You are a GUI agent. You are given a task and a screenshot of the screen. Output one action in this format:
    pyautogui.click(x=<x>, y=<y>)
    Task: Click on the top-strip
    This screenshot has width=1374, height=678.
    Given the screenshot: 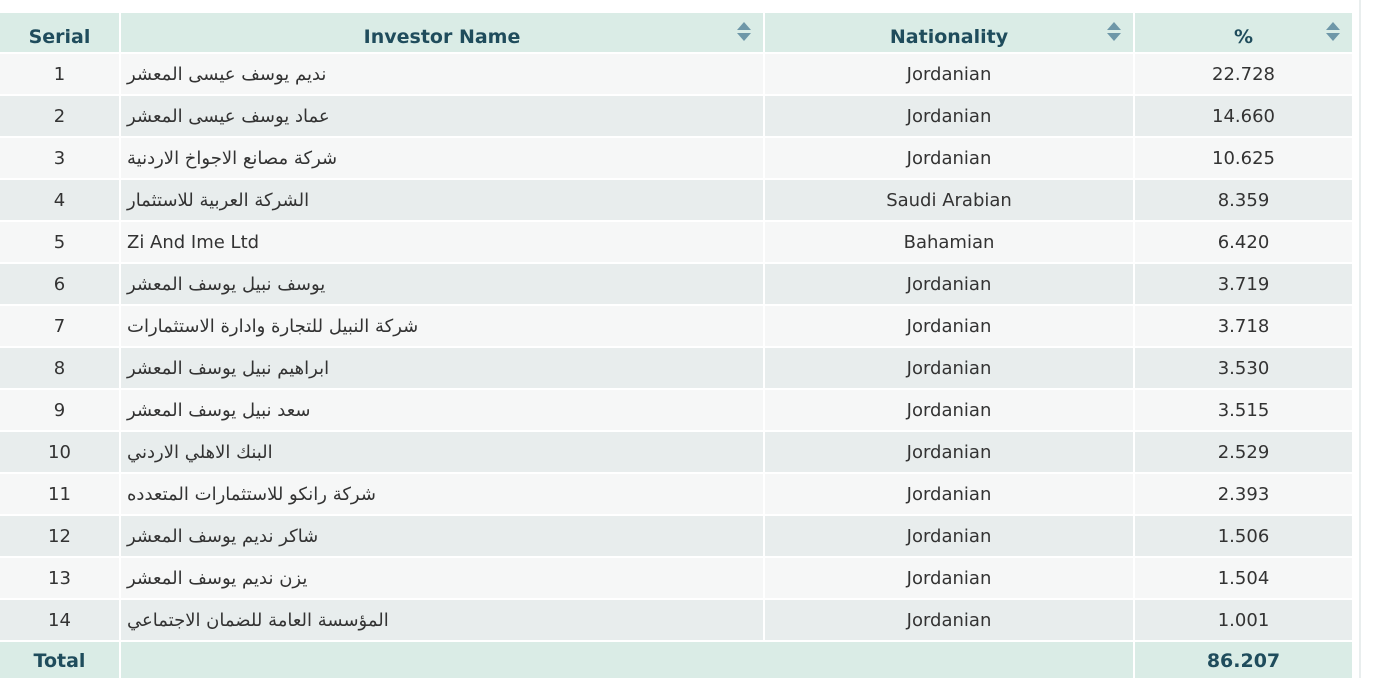 What is the action you would take?
    pyautogui.click(x=676, y=6)
    